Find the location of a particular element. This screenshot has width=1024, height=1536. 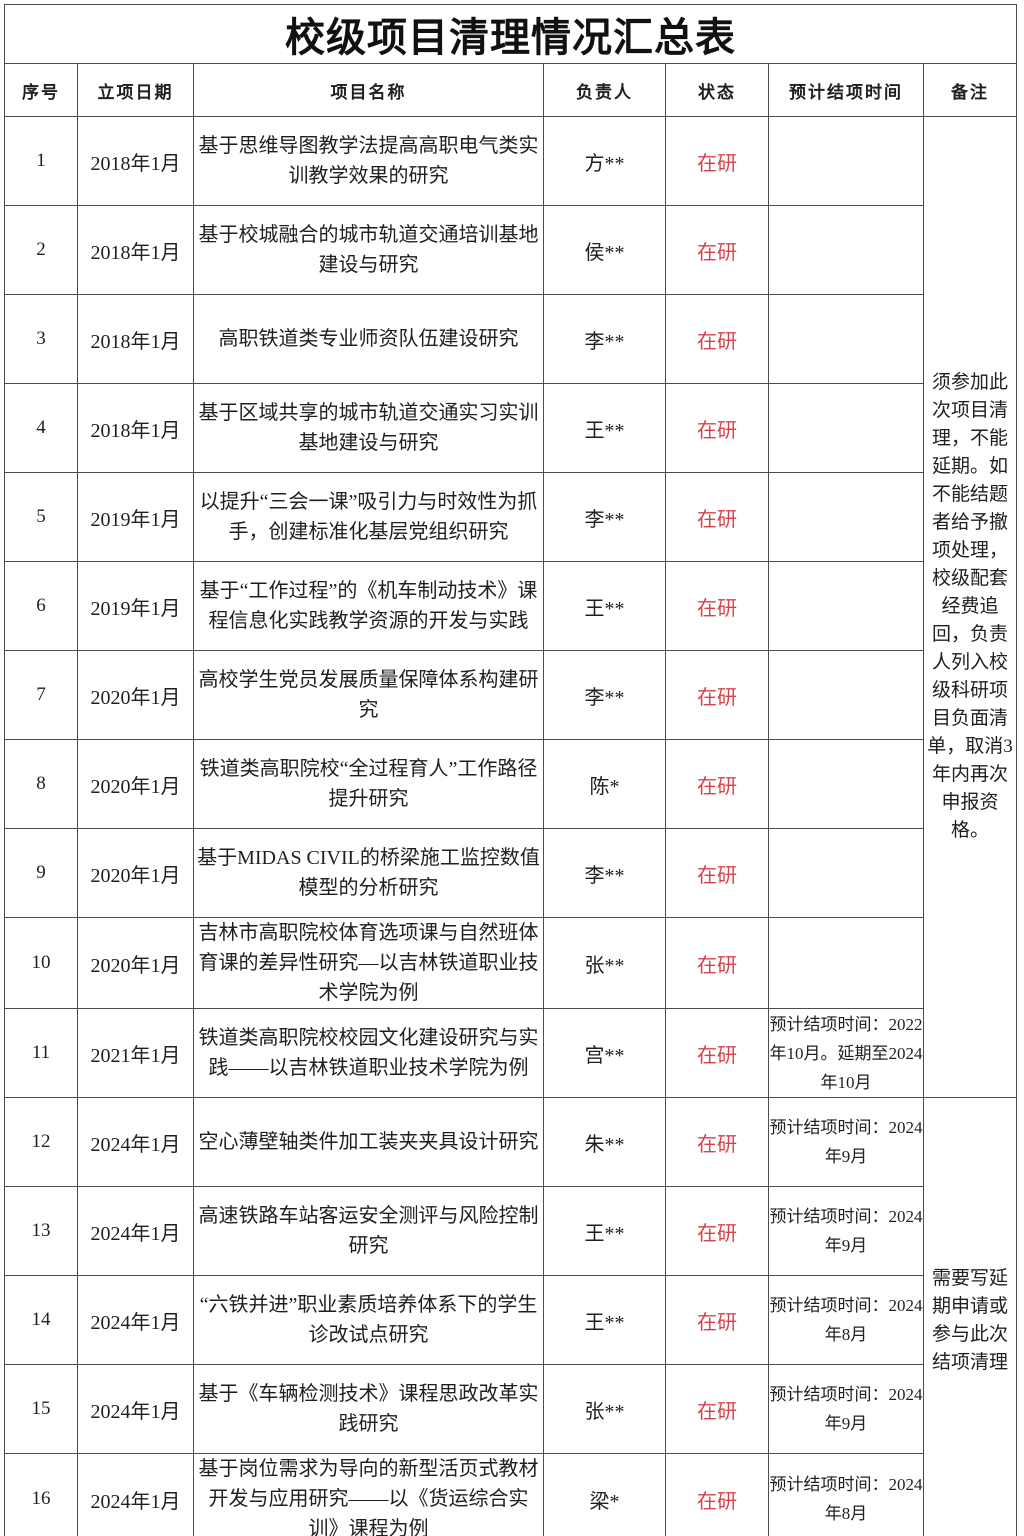

leader-cell: 宫** is located at coordinates (604, 1053).